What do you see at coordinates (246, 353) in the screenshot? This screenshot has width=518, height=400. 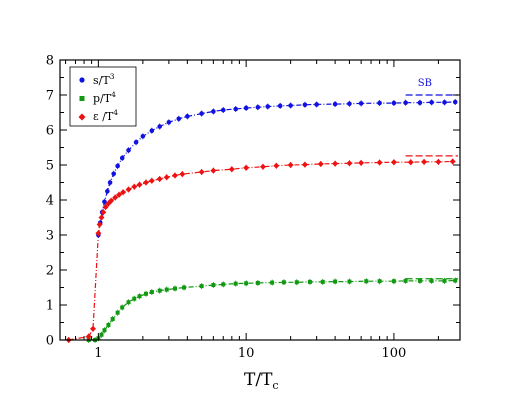 I see `x-tick-label: 10` at bounding box center [246, 353].